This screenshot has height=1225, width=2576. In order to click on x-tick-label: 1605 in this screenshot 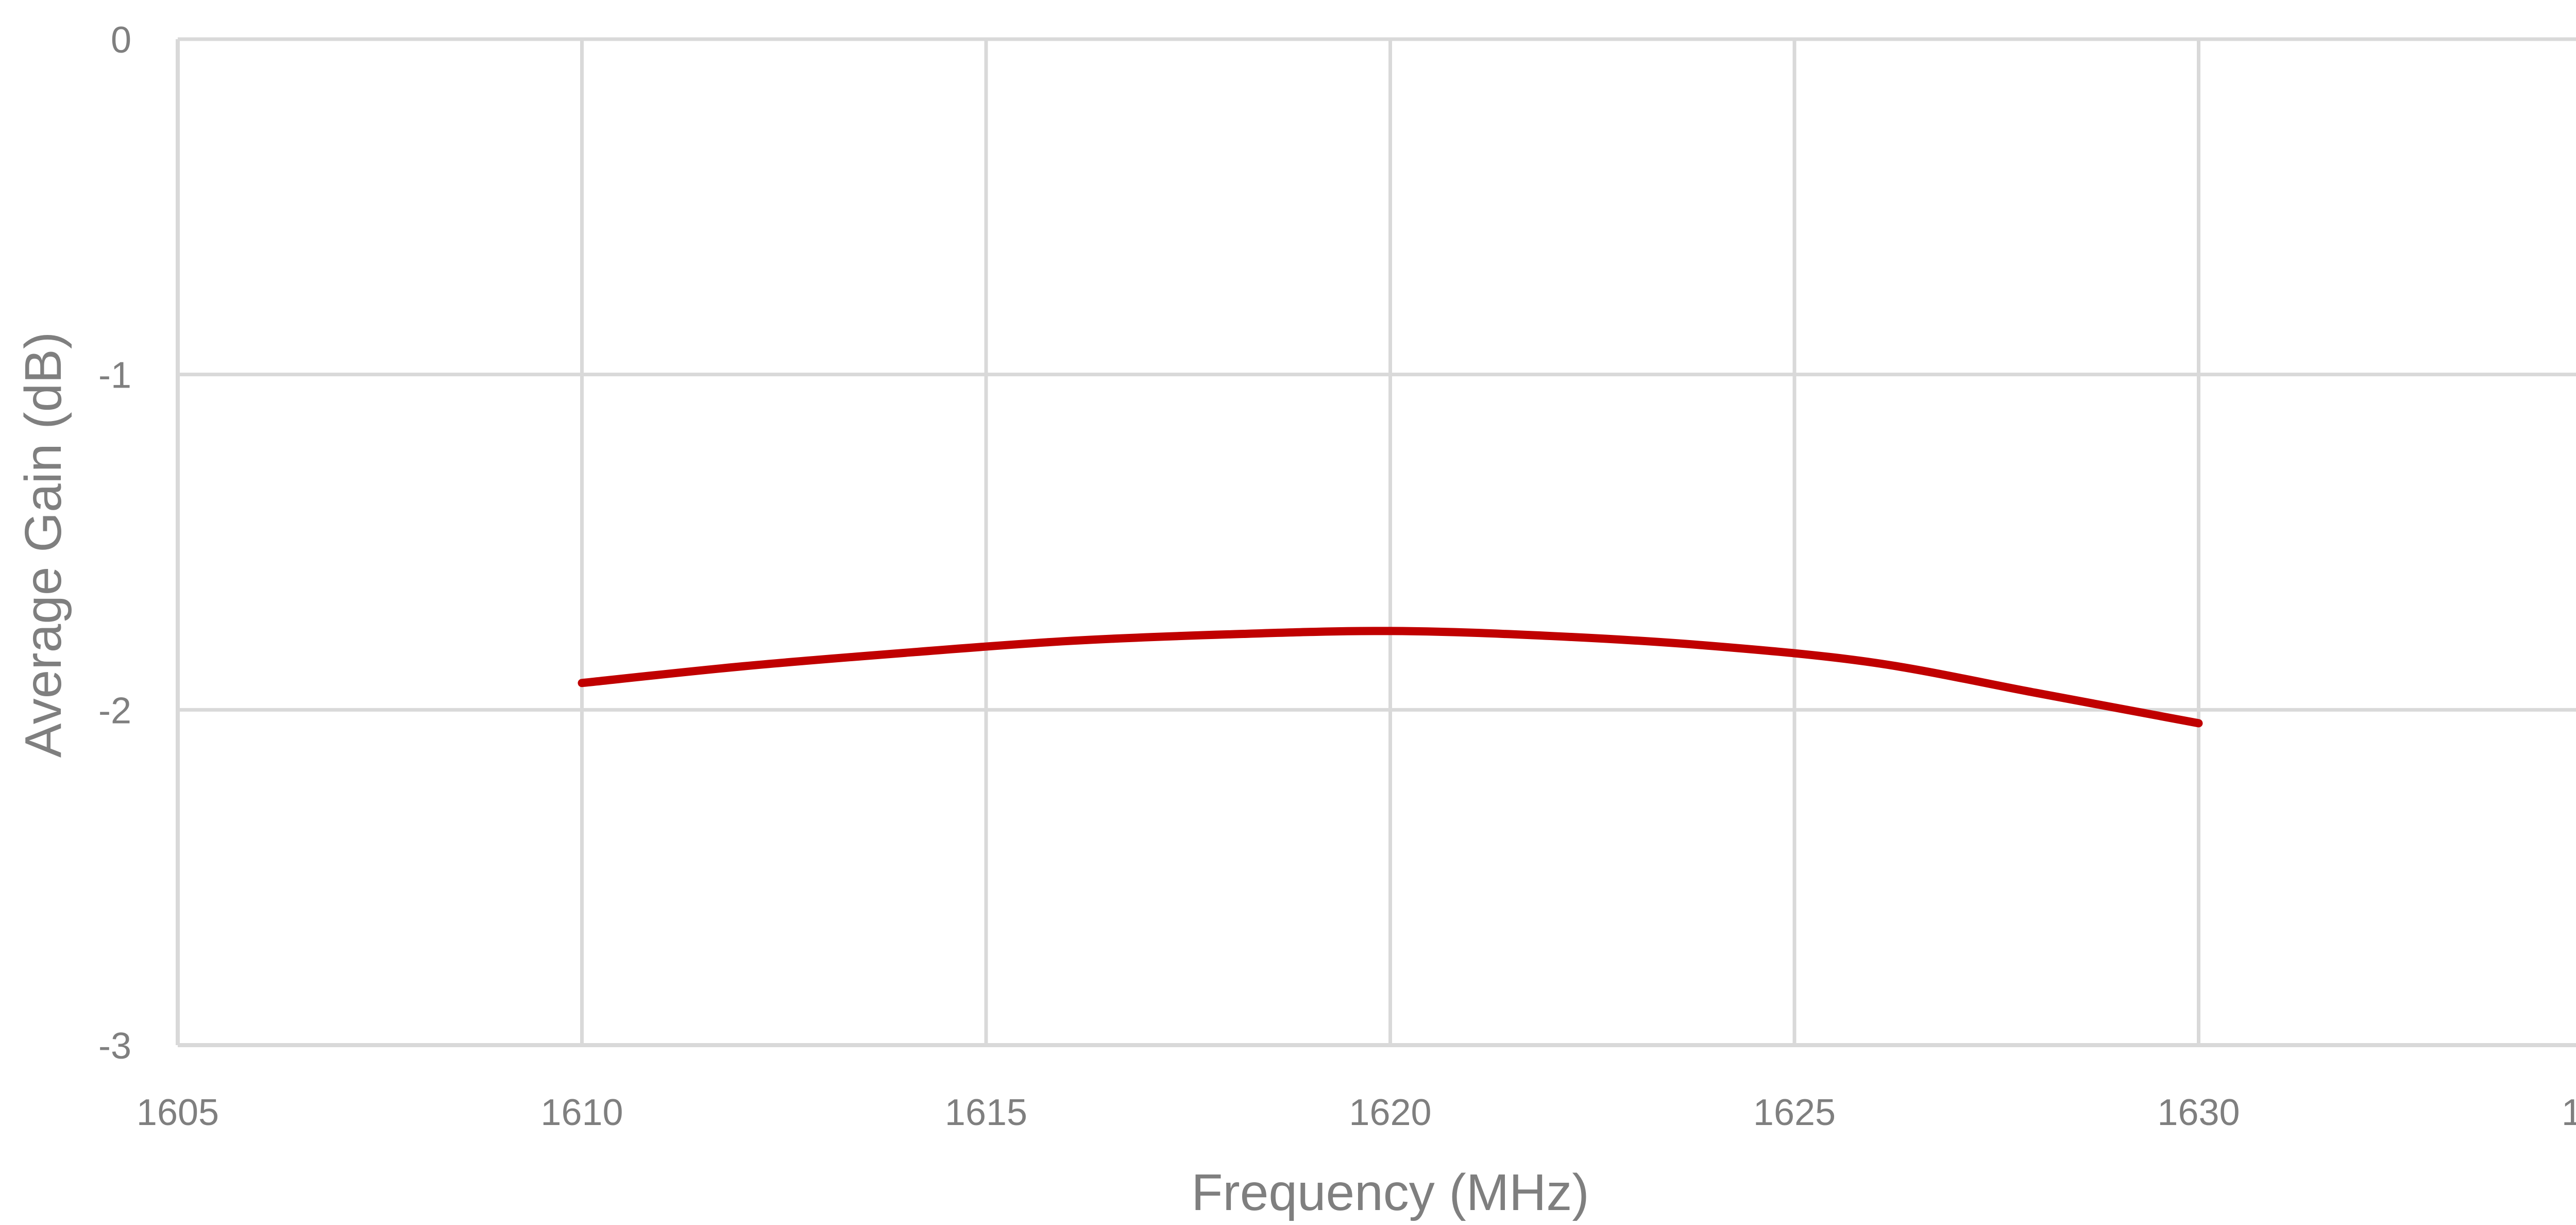, I will do `click(178, 1112)`.